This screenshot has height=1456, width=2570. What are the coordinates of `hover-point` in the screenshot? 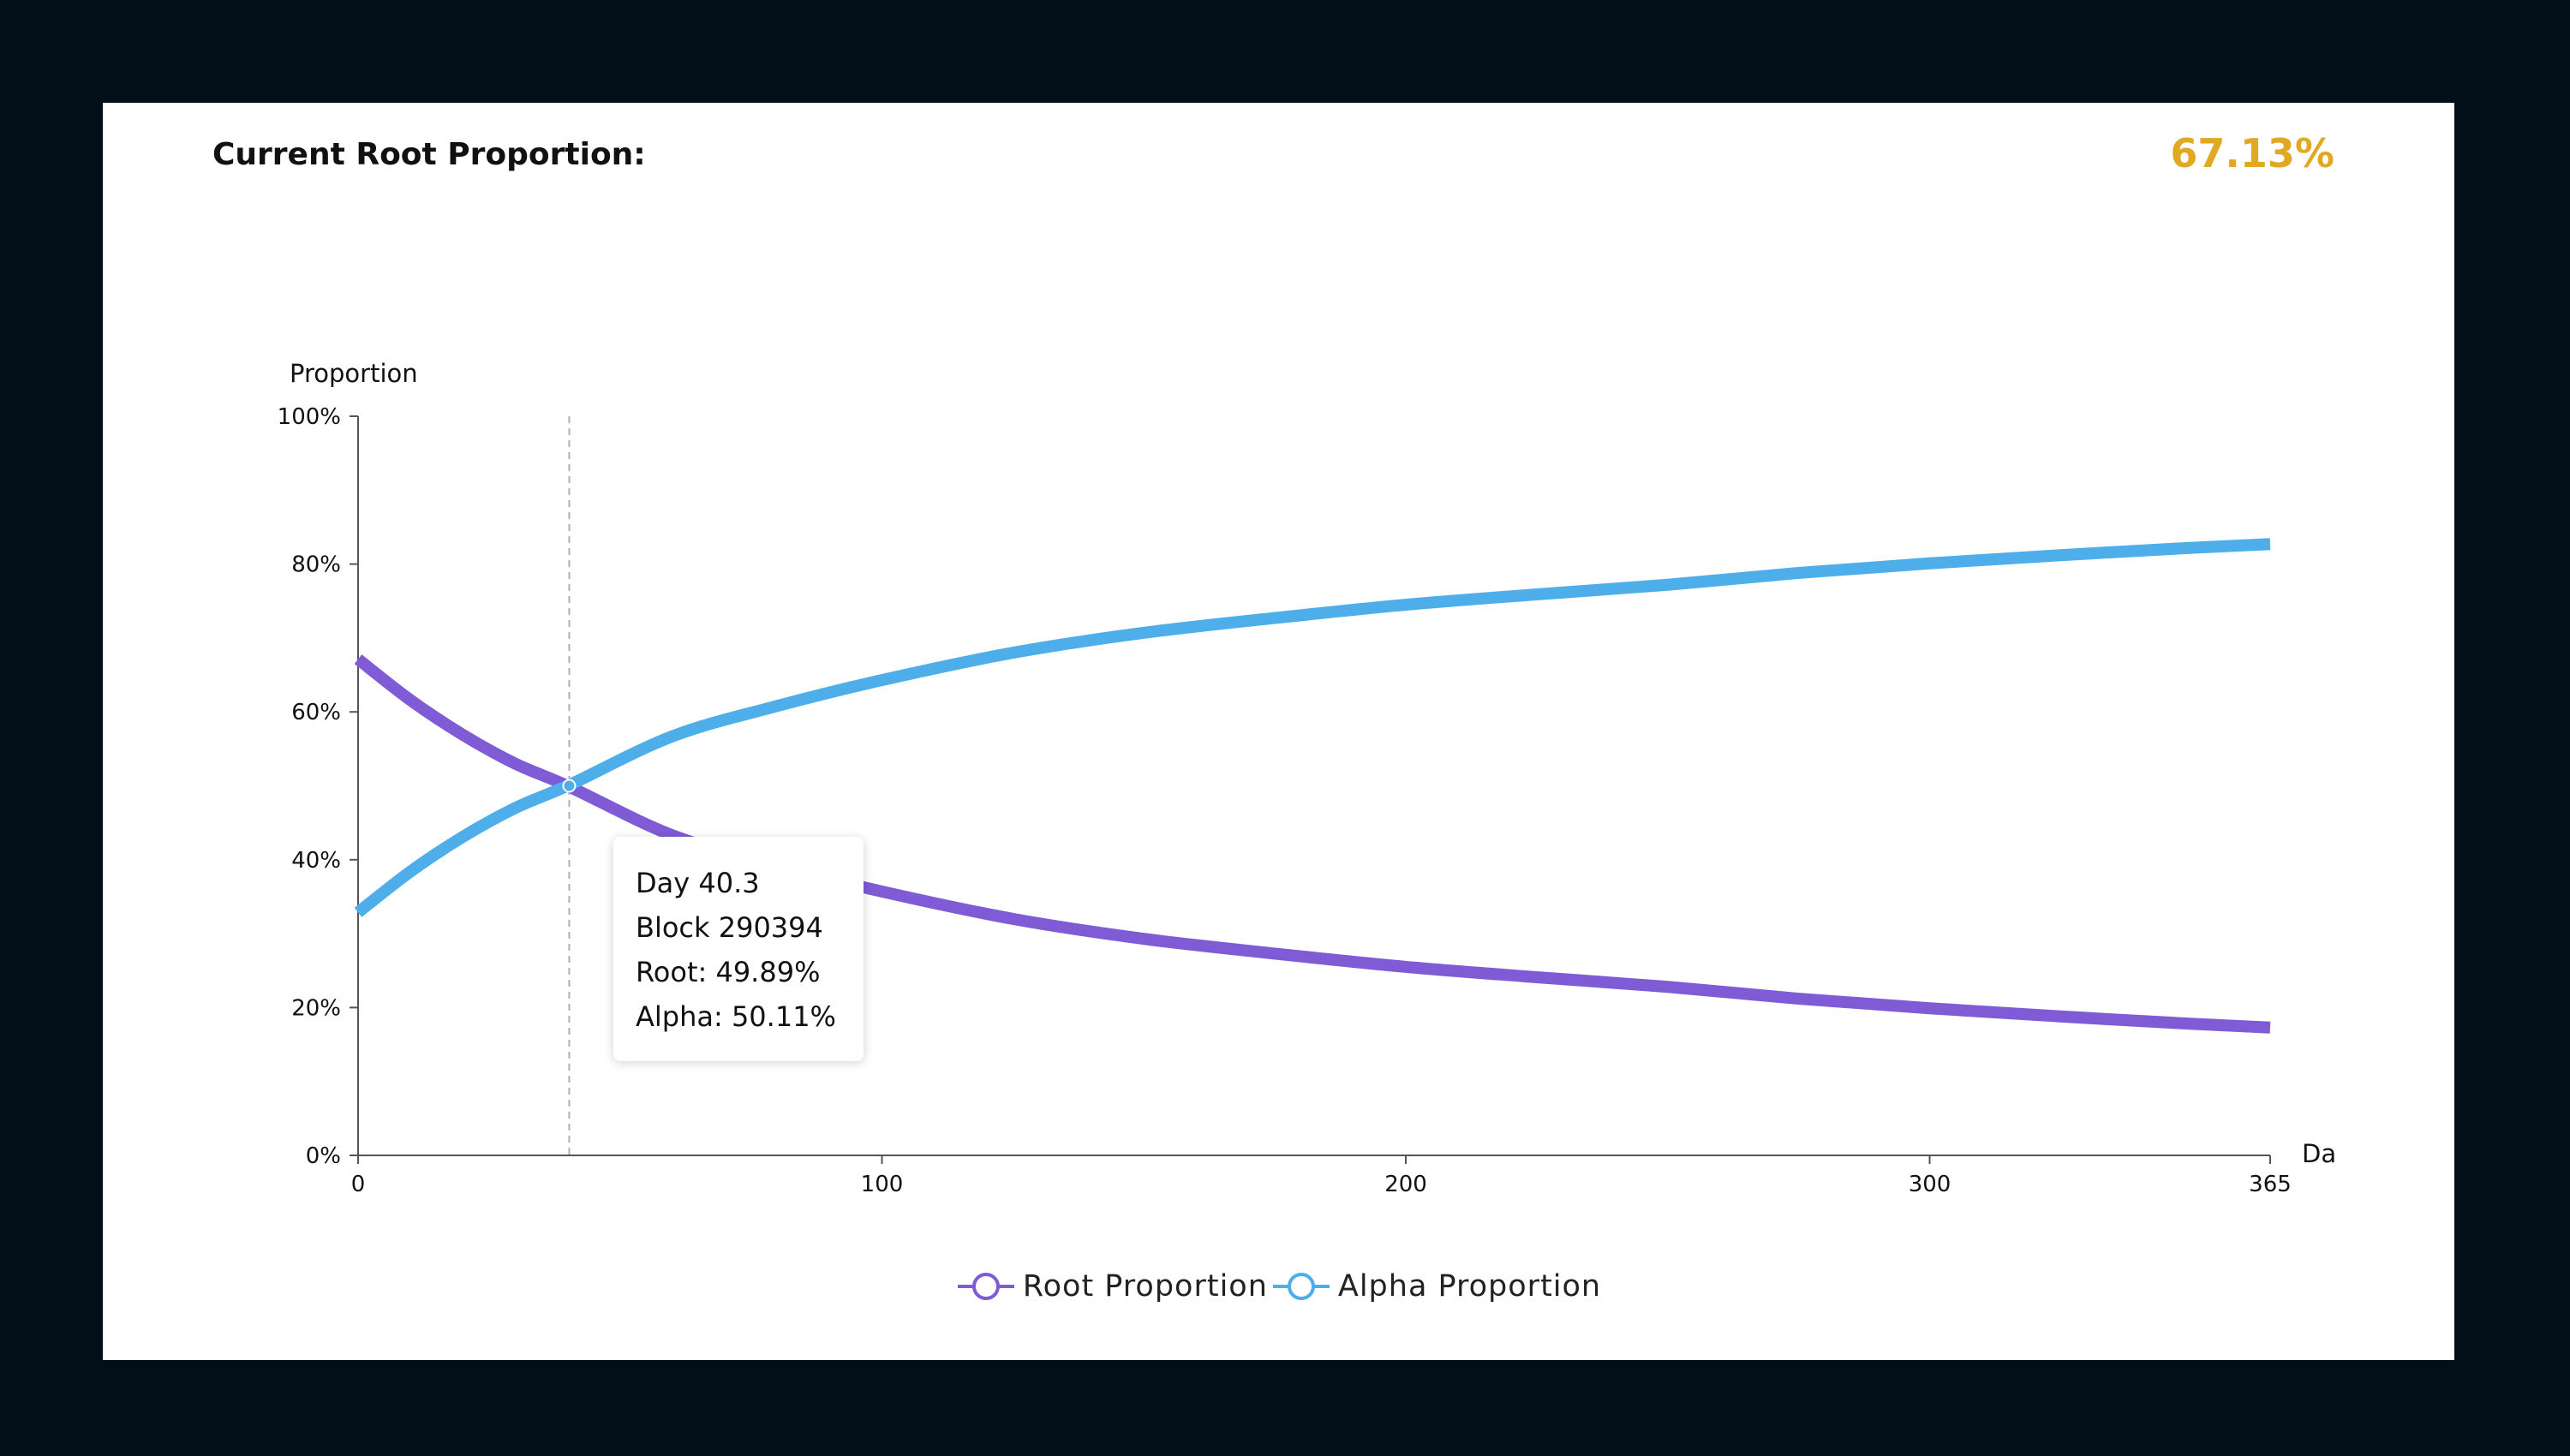 It's located at (569, 786).